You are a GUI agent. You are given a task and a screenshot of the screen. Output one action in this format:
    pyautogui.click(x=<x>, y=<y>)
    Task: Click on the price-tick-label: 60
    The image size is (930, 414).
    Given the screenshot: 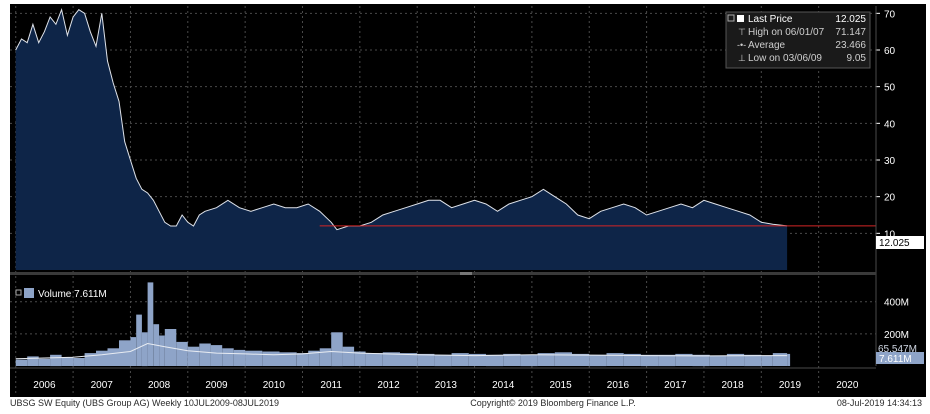 What is the action you would take?
    pyautogui.click(x=890, y=51)
    